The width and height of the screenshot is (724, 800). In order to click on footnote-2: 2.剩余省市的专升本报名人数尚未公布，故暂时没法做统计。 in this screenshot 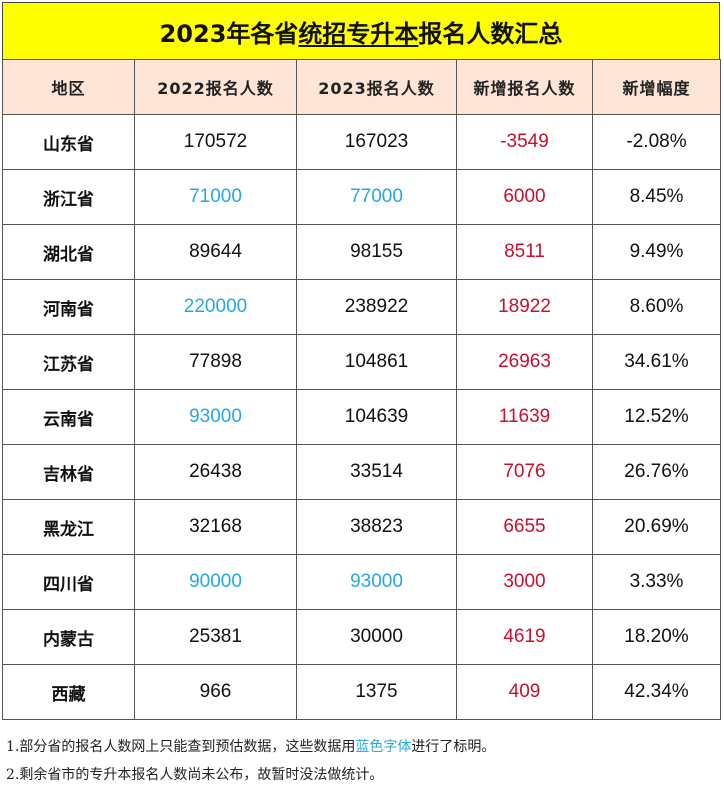, I will do `click(195, 775)`.